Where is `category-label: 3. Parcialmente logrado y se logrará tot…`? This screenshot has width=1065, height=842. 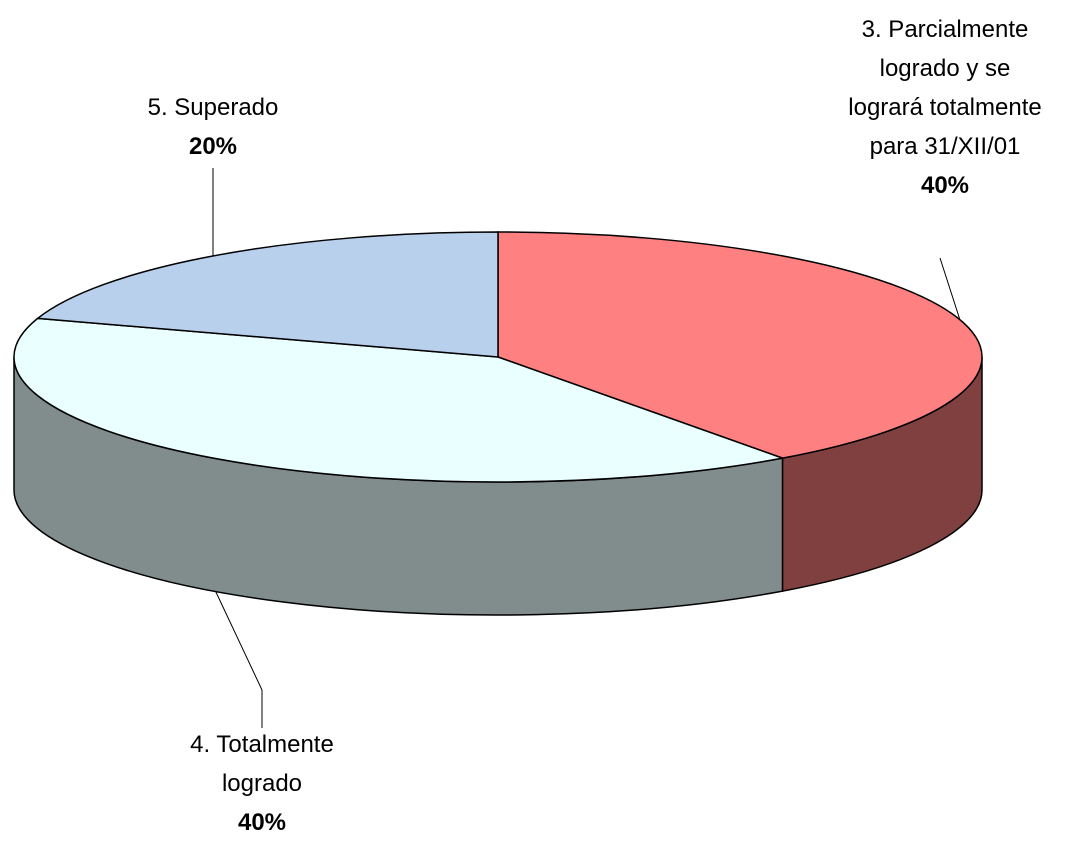
category-label: 3. Parcialmente logrado y se logrará tot… is located at coordinates (945, 88).